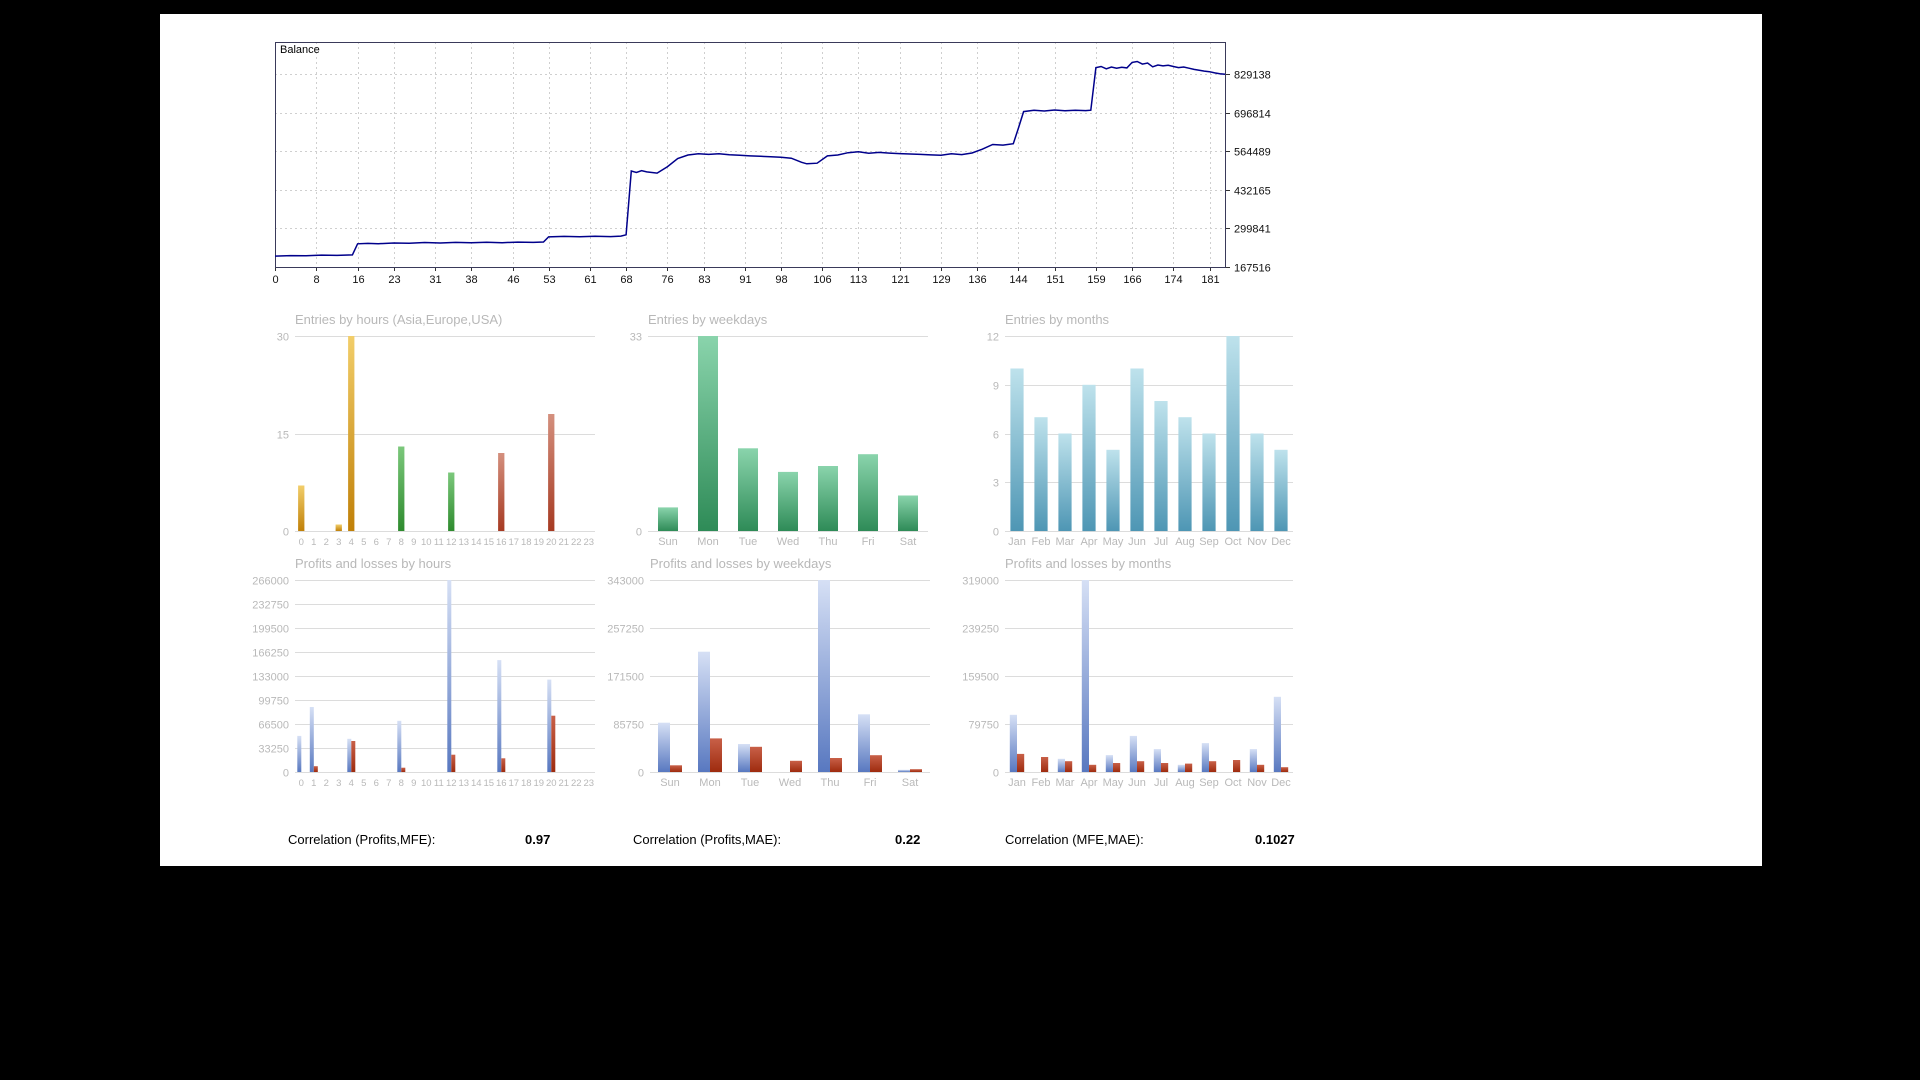  I want to click on svg-text: 829138, so click(1252, 76).